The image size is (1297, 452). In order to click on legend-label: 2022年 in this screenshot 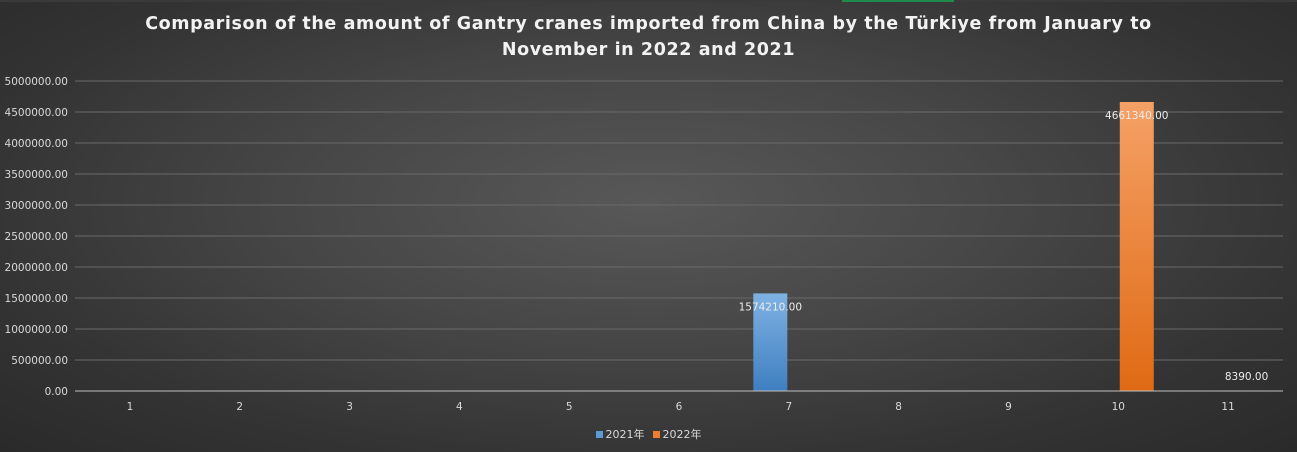, I will do `click(682, 434)`.